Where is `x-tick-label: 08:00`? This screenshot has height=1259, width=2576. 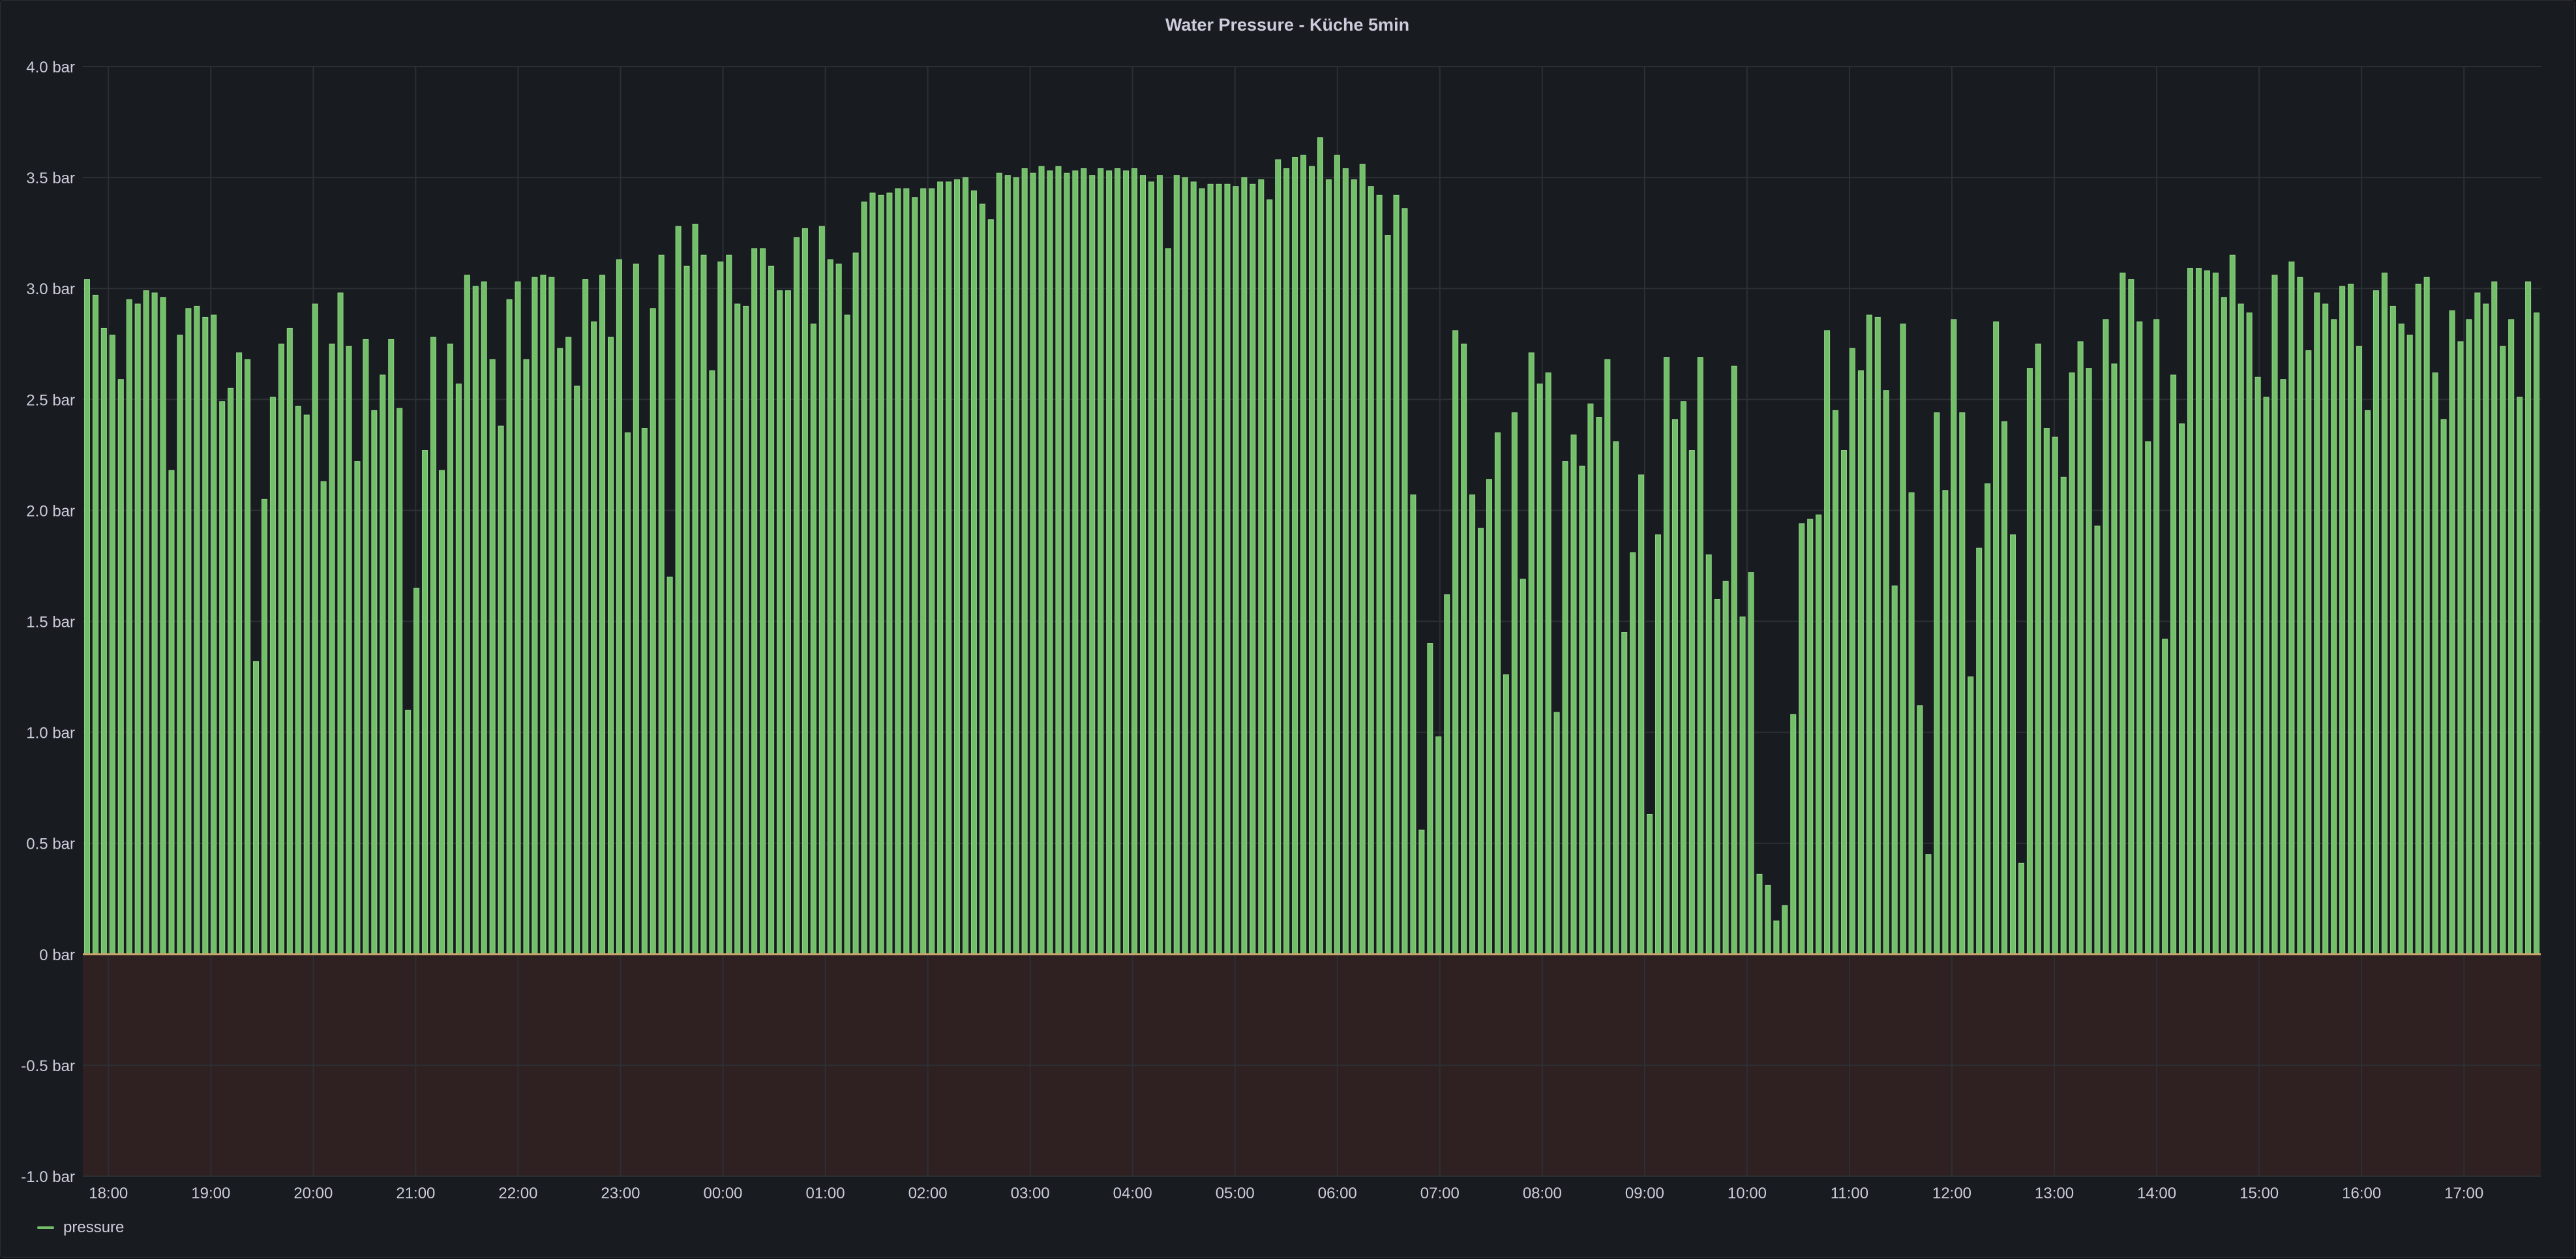 x-tick-label: 08:00 is located at coordinates (1542, 1193).